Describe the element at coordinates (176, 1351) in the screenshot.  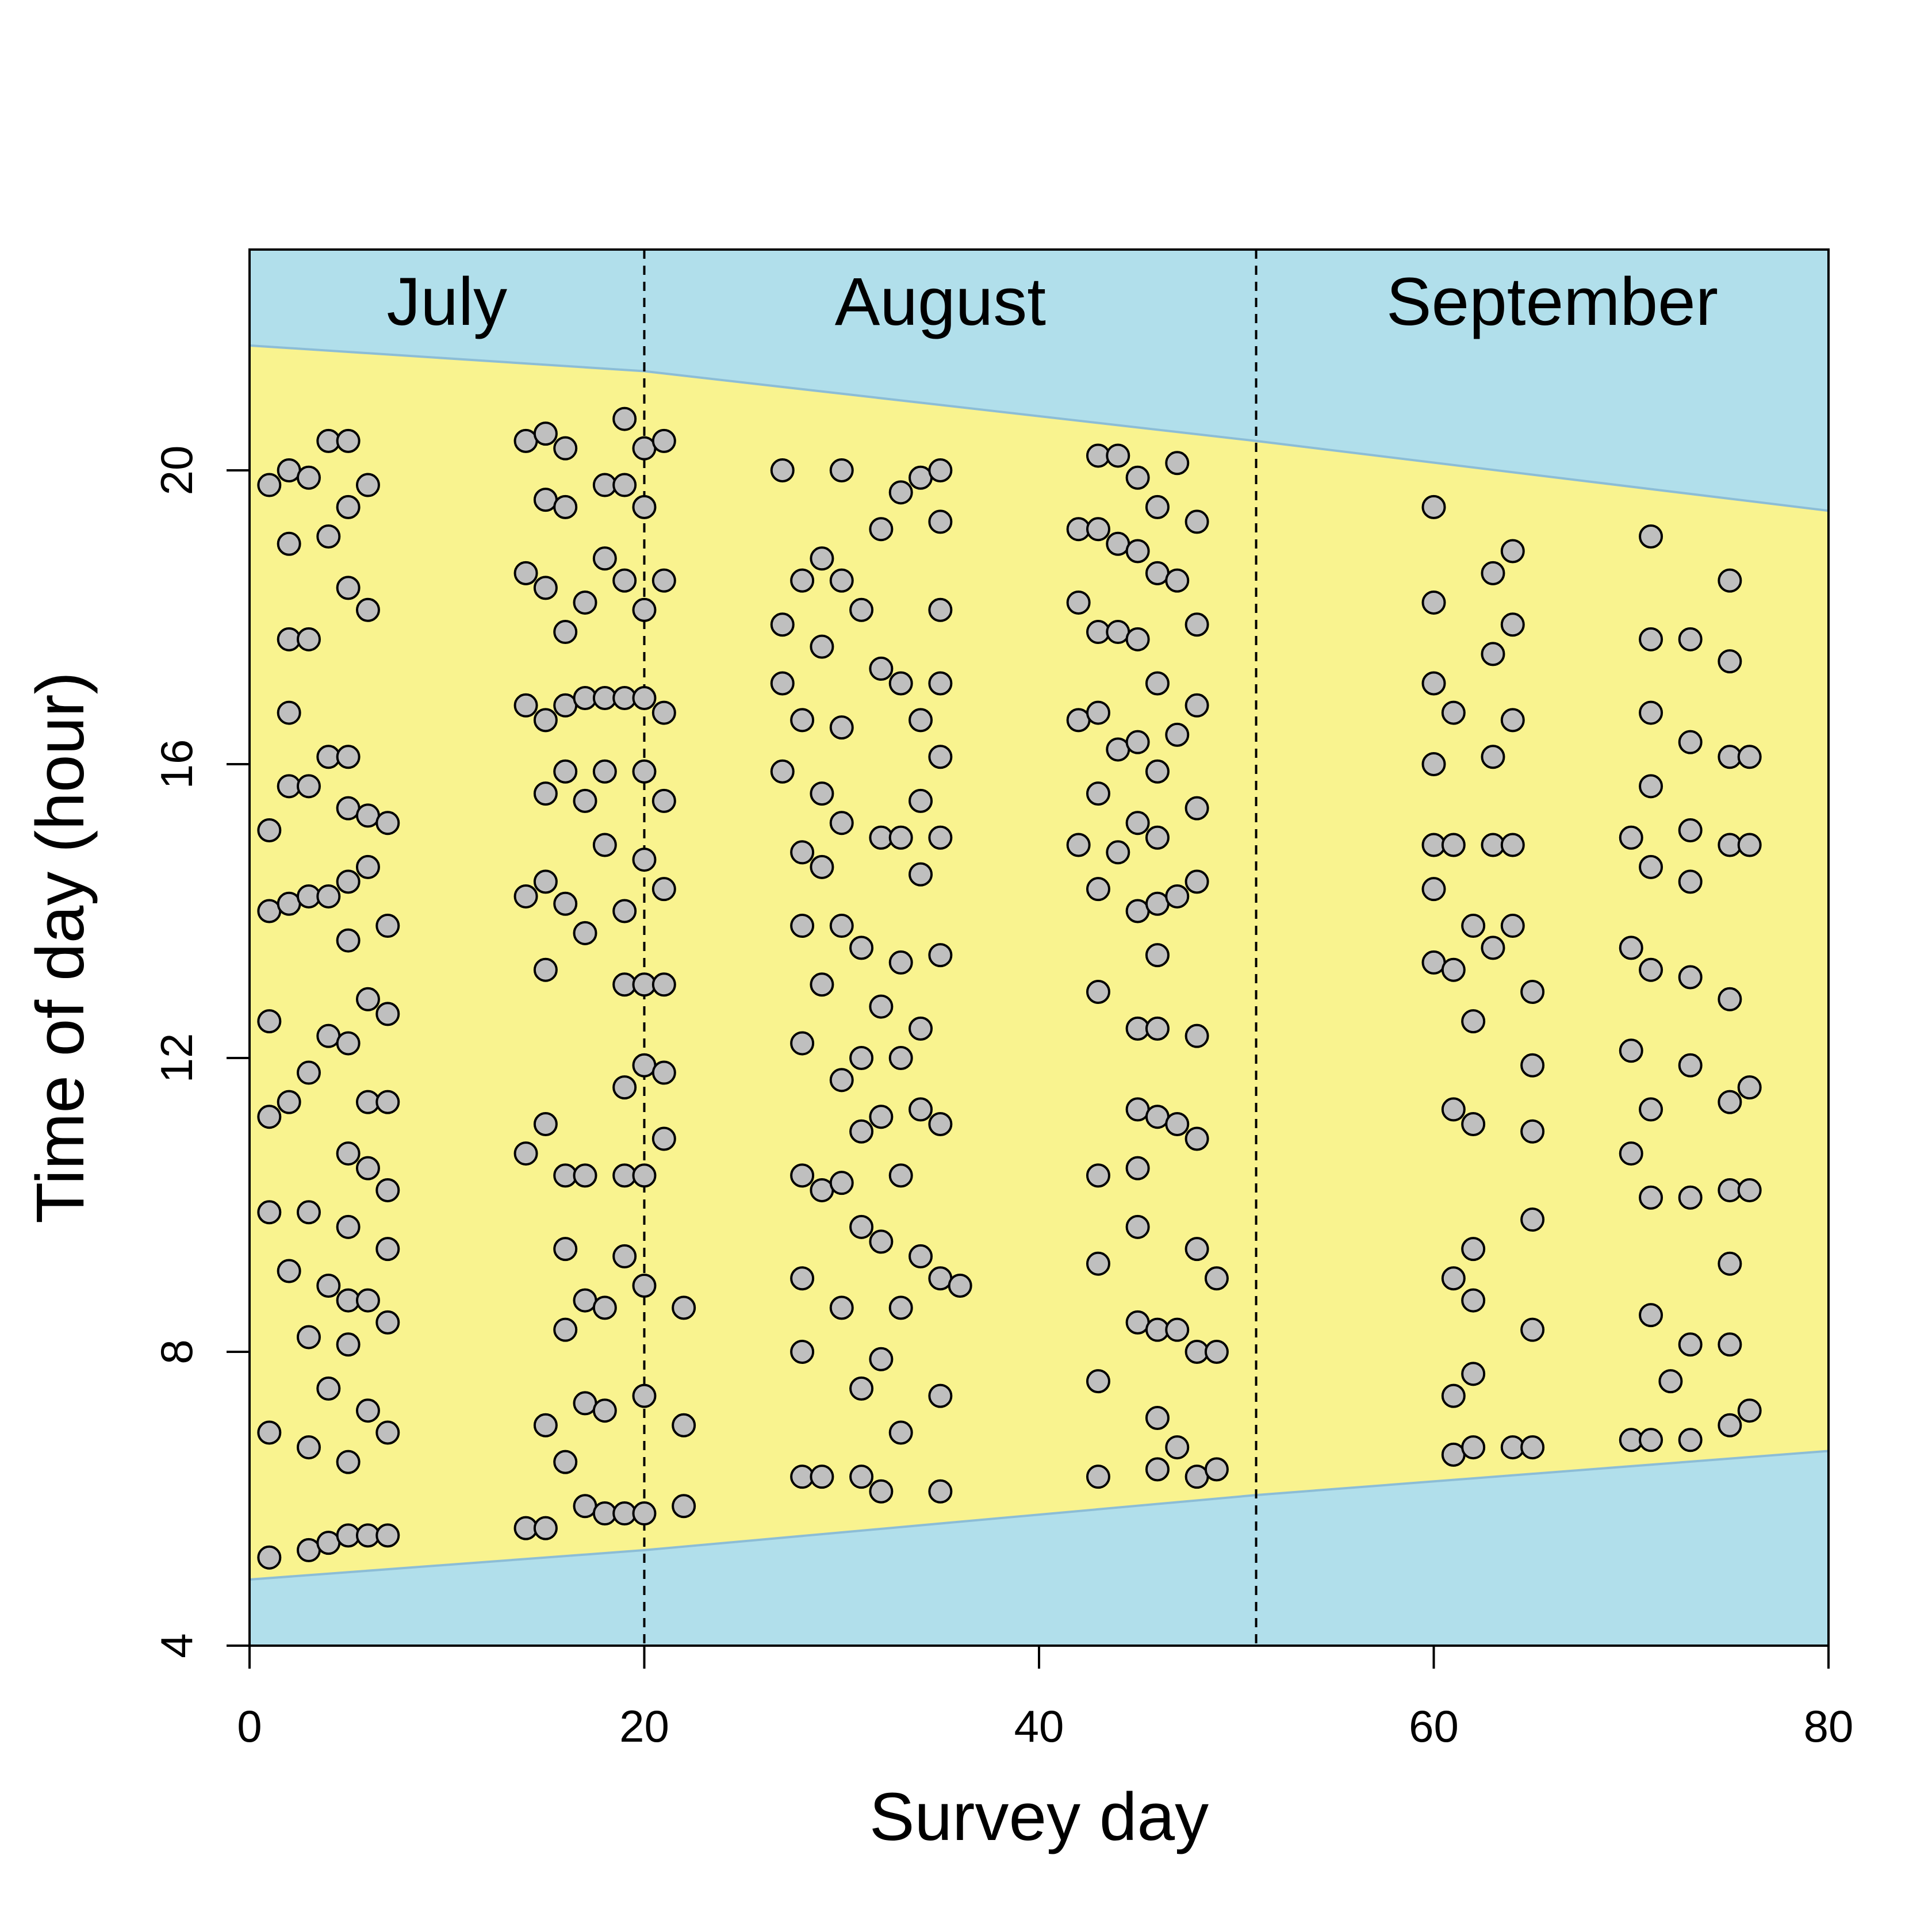
I see `y-tick-label: 8` at that location.